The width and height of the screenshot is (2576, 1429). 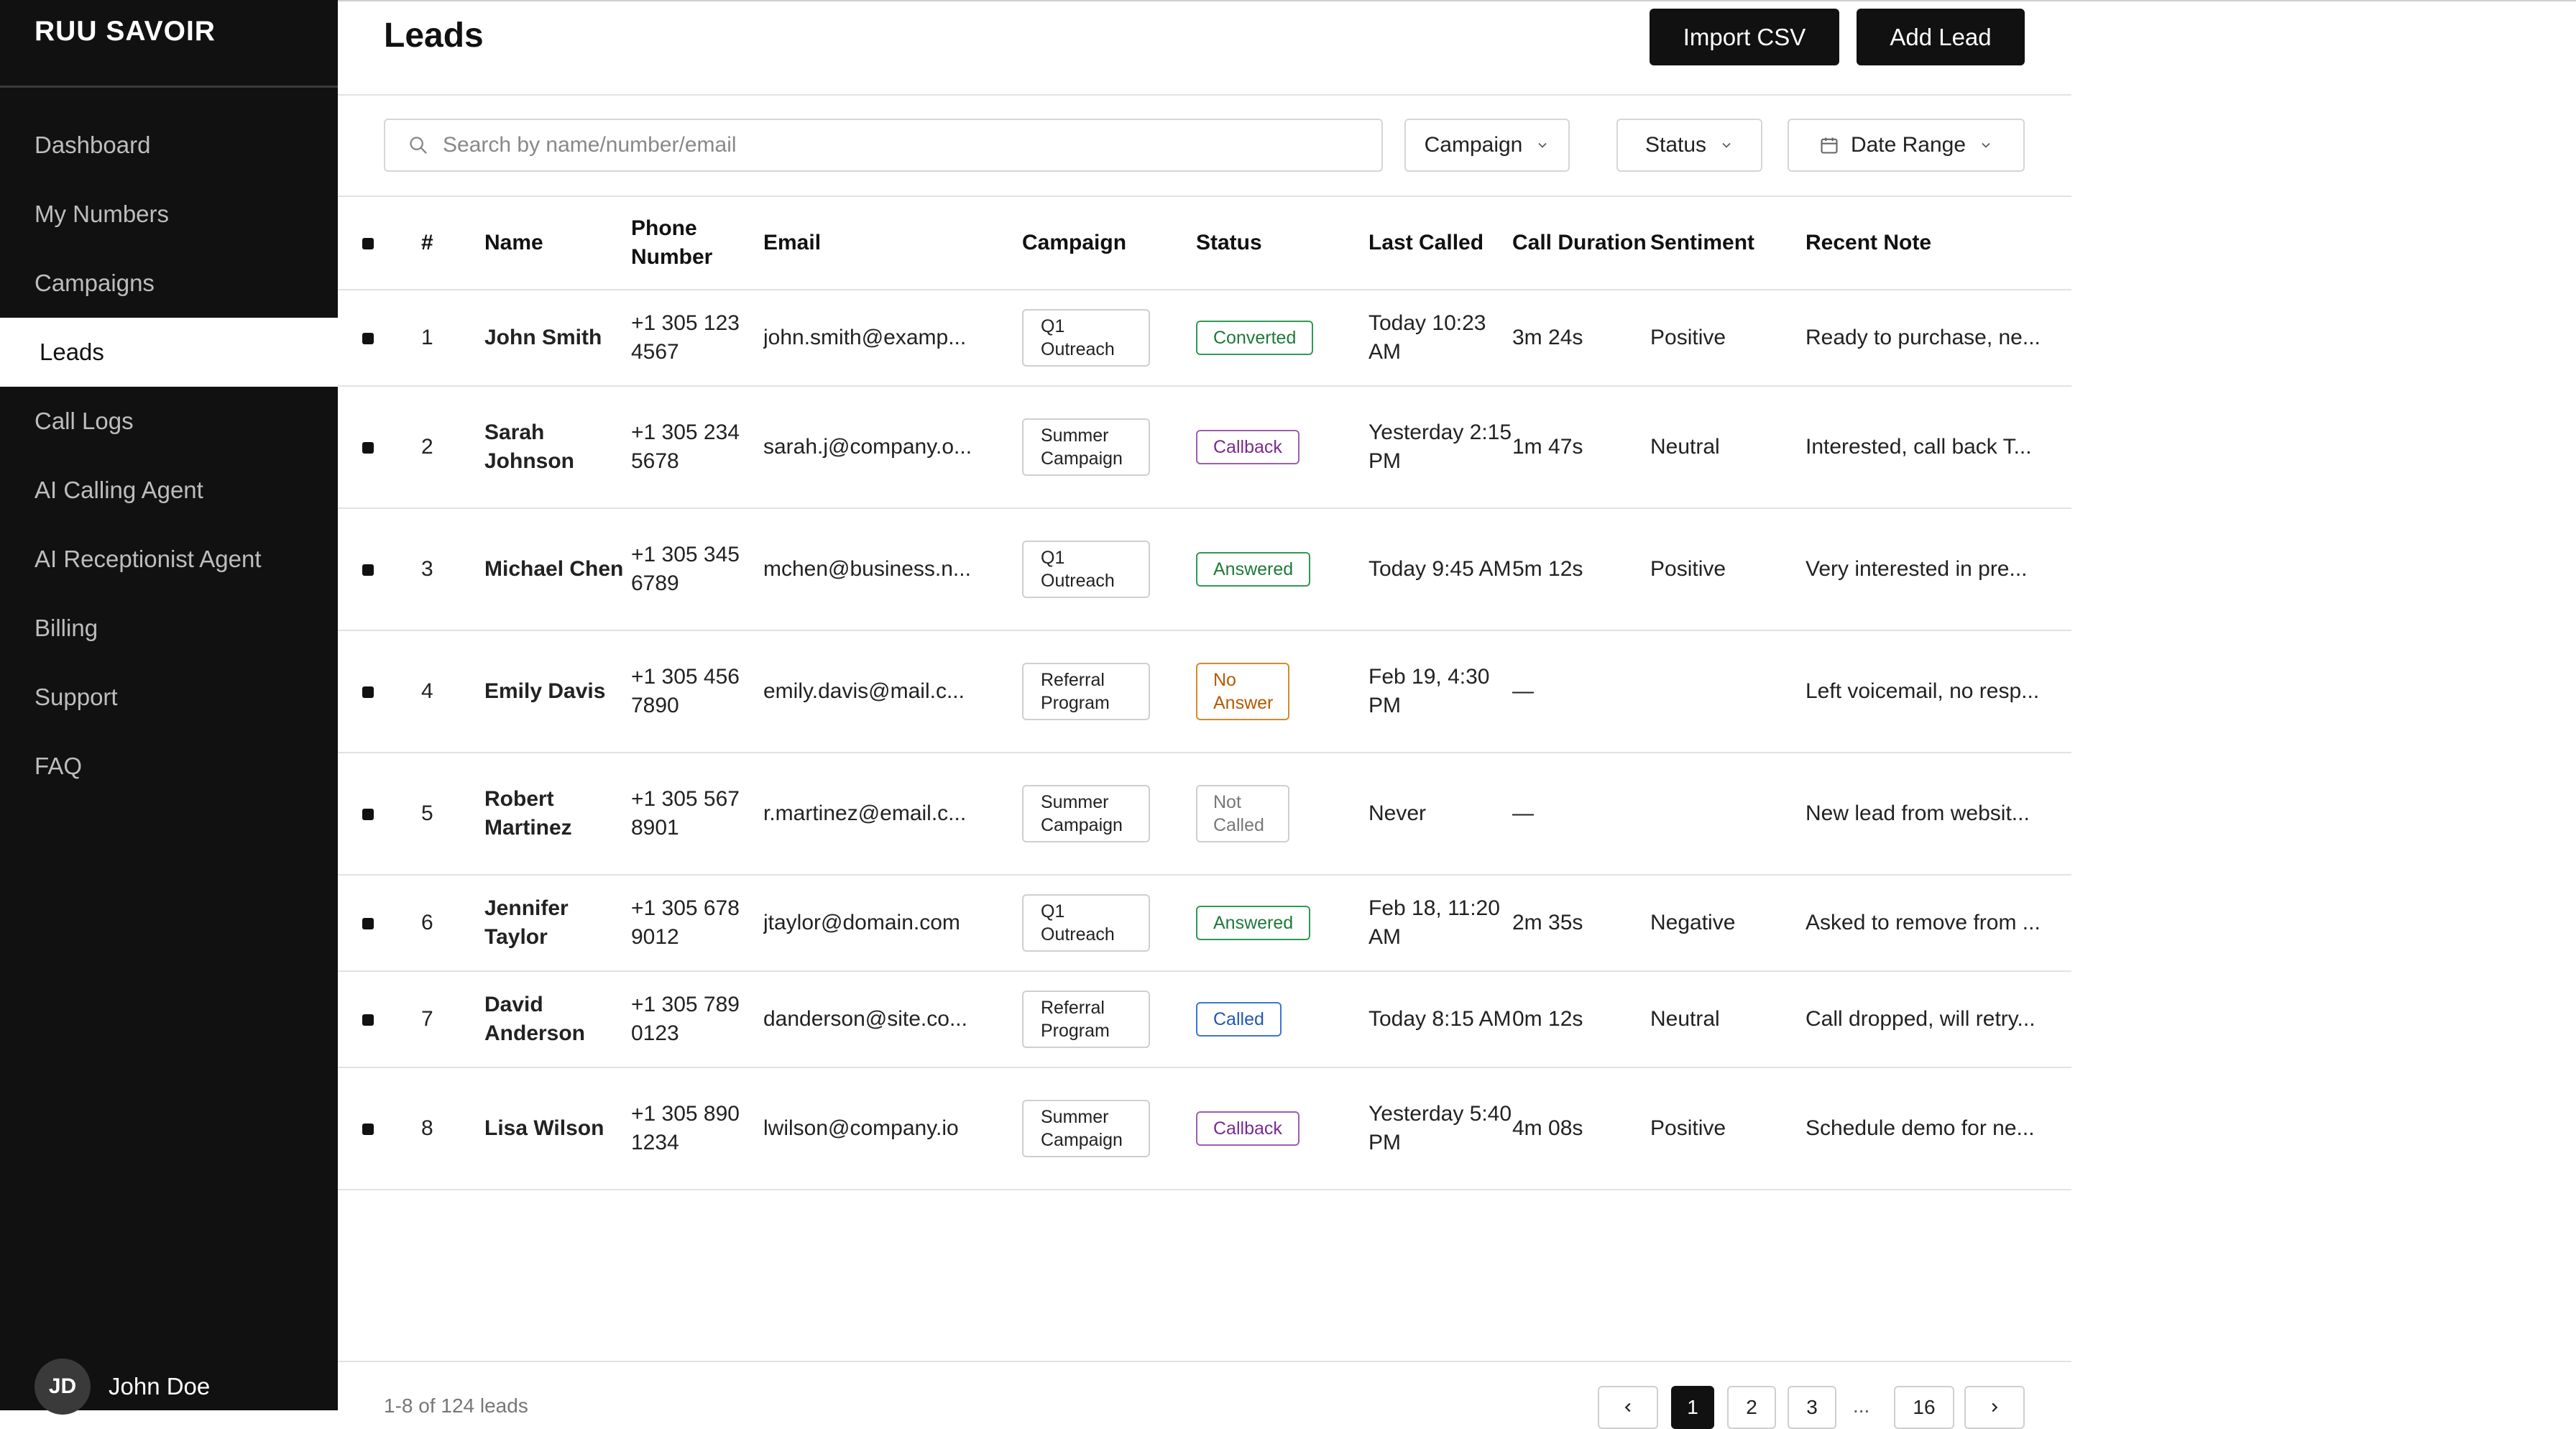 I want to click on column-header-name: Name, so click(x=557, y=243).